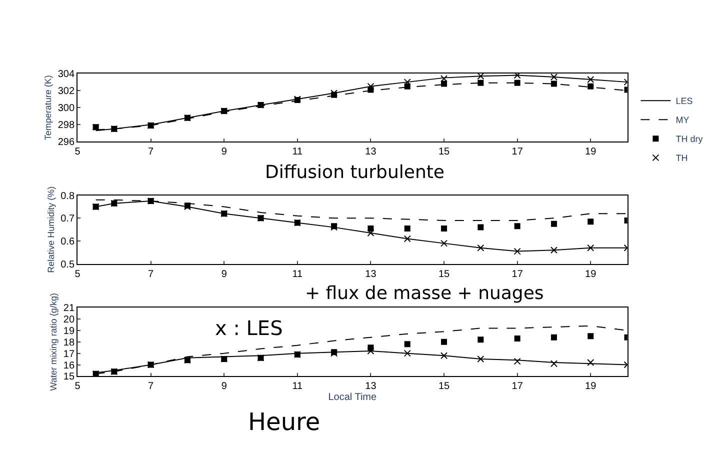 The image size is (709, 462). I want to click on y-axis-title: Temperature (K), so click(48, 107).